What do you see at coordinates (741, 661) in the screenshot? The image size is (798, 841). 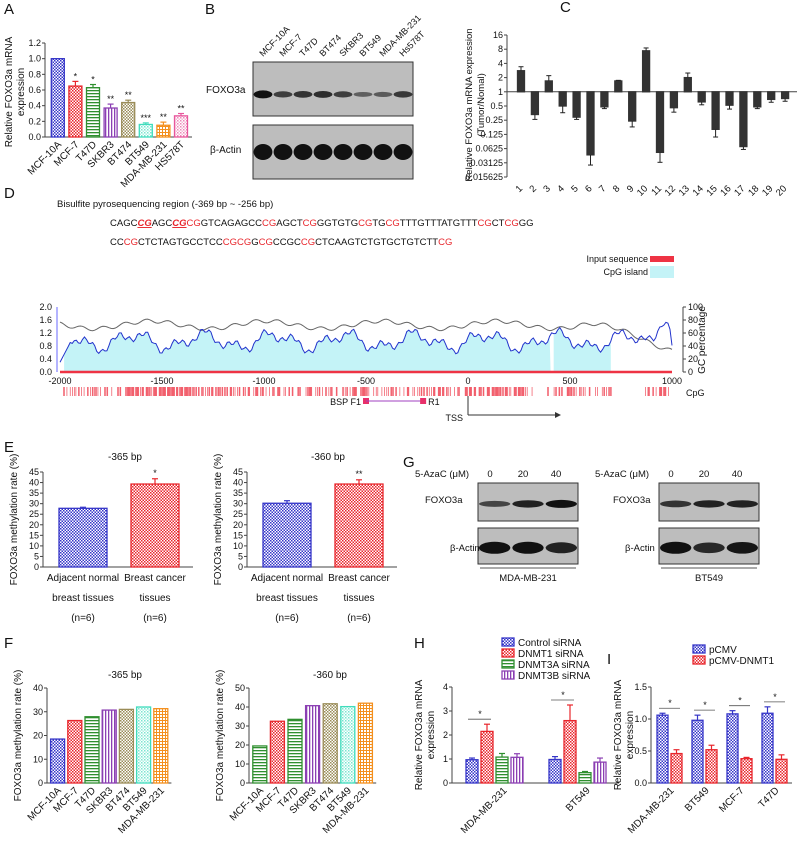 I see `chart-i-legend-label: pCMV-DNMT1` at bounding box center [741, 661].